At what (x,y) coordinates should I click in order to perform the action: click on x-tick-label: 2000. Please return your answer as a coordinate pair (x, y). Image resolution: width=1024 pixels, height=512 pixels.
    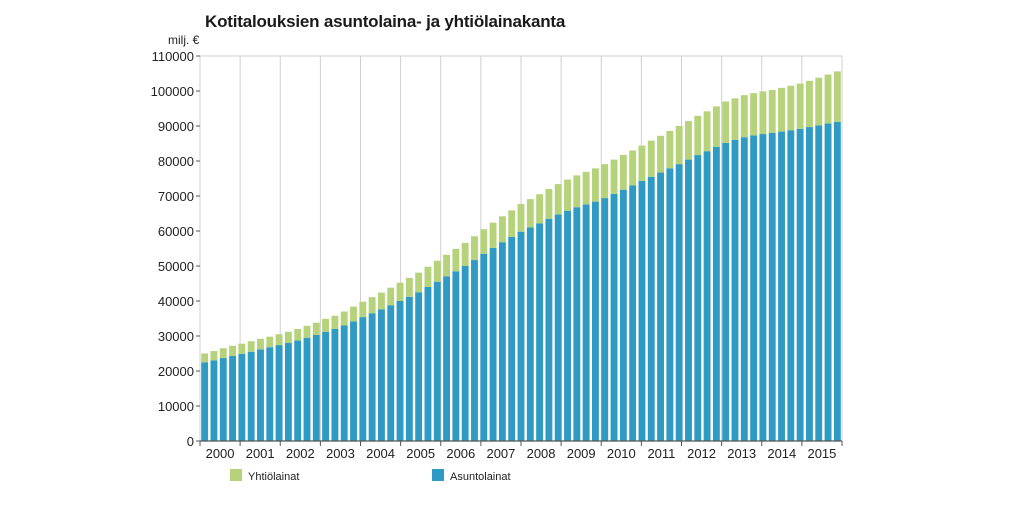
    Looking at the image, I should click on (220, 453).